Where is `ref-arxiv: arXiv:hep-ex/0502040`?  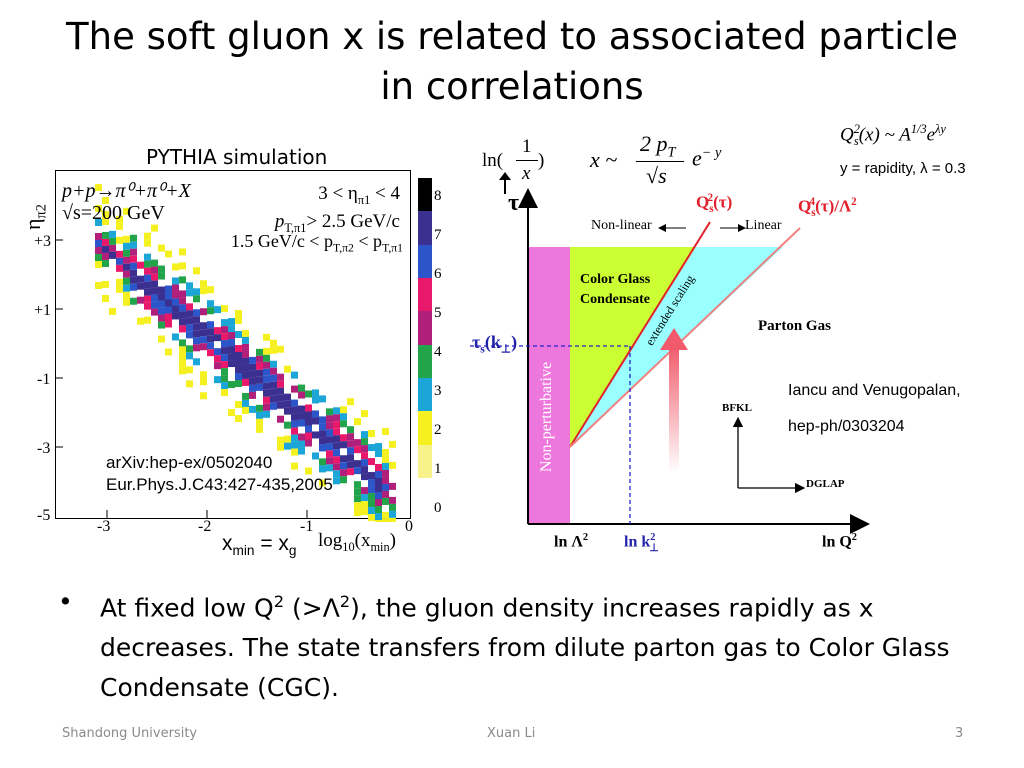
ref-arxiv: arXiv:hep-ex/0502040 is located at coordinates (189, 462).